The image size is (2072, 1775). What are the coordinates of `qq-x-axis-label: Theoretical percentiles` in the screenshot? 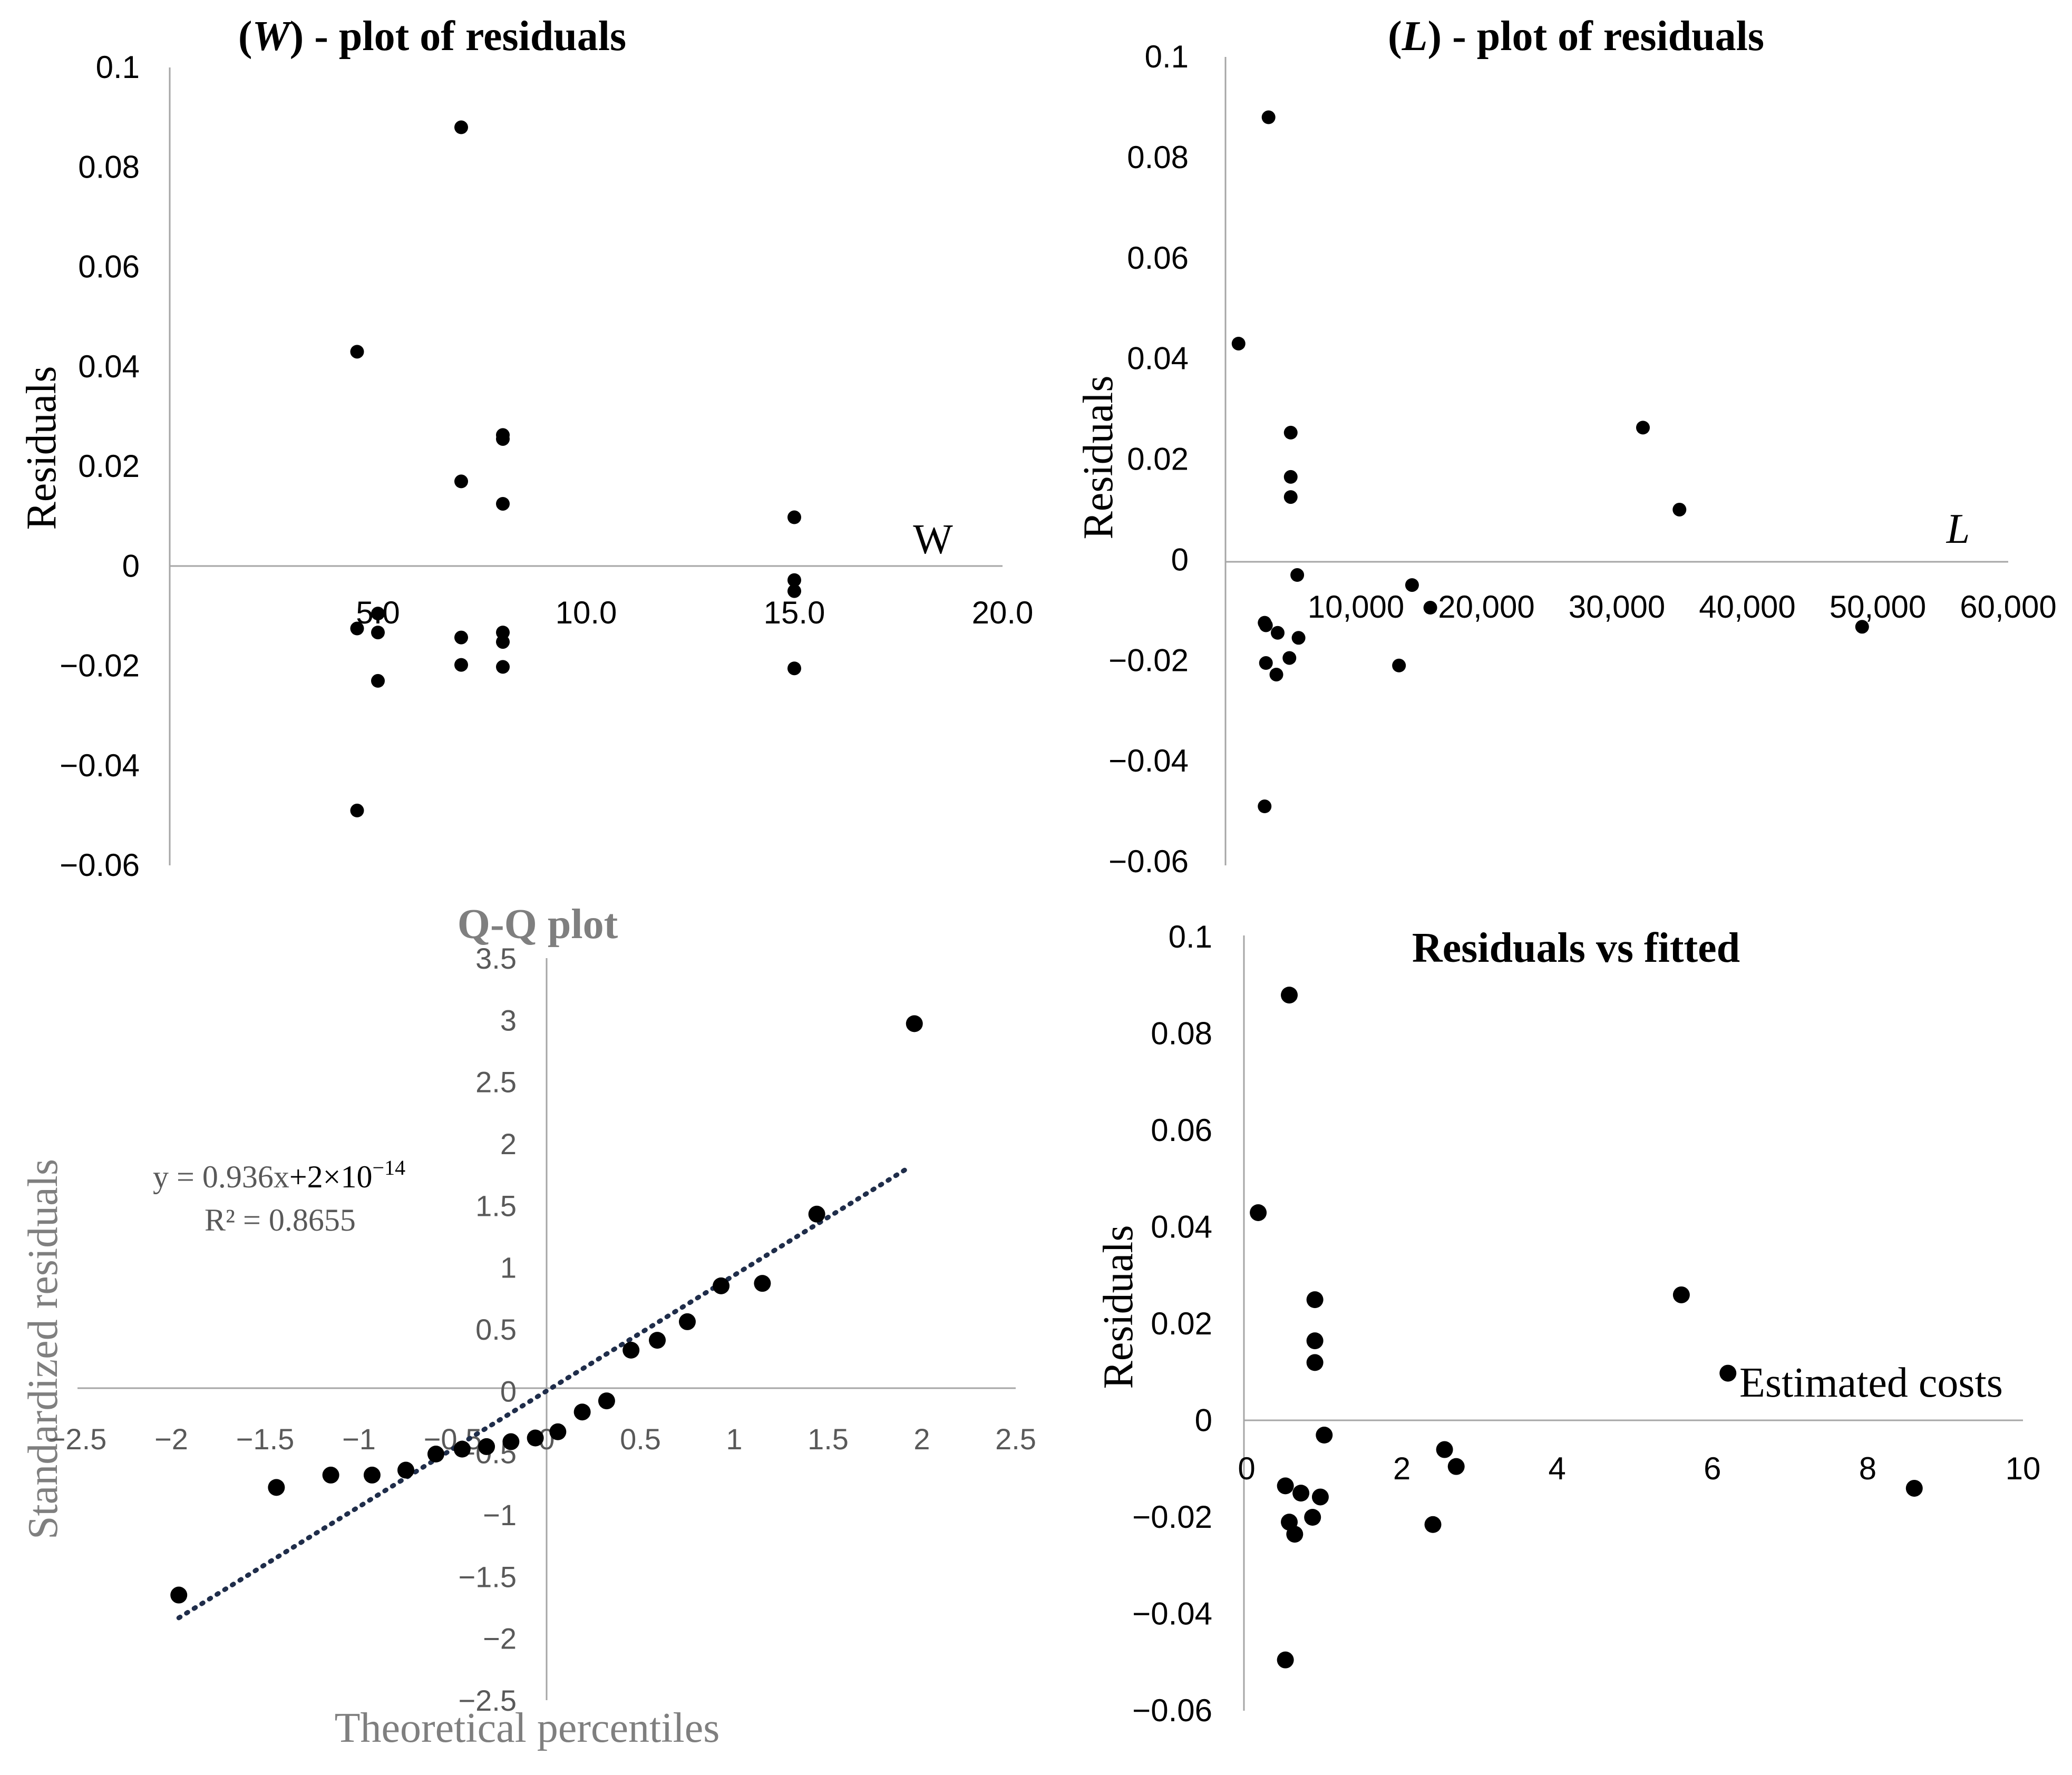 It's located at (527, 1728).